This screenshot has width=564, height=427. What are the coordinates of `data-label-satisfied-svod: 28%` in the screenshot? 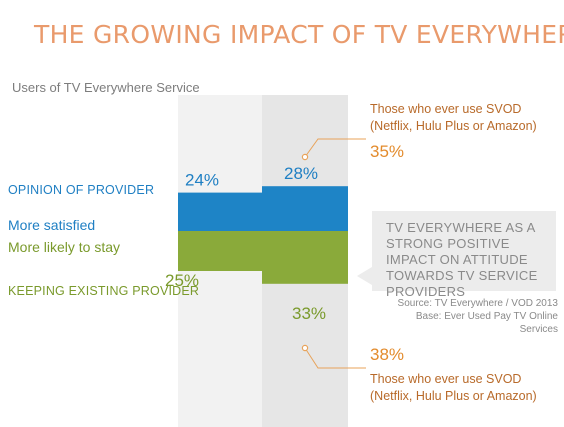 It's located at (301, 173).